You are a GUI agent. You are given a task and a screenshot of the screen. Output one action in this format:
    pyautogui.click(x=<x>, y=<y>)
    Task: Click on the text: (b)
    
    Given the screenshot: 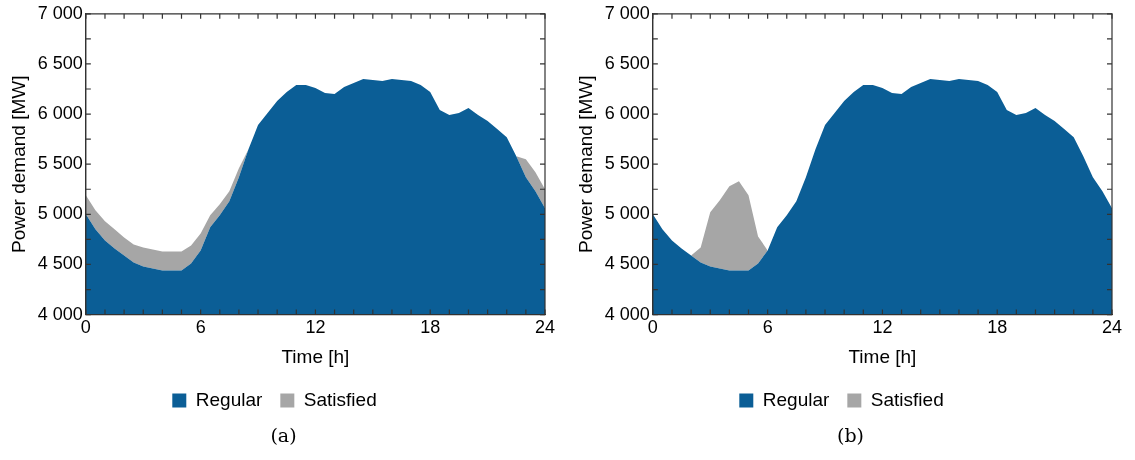 What is the action you would take?
    pyautogui.click(x=850, y=435)
    